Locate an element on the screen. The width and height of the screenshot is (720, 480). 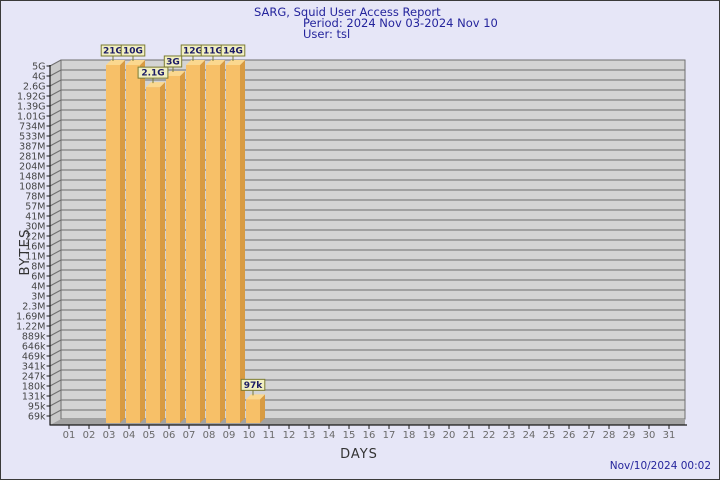
y-axis-title: BYTES is located at coordinates (25, 251).